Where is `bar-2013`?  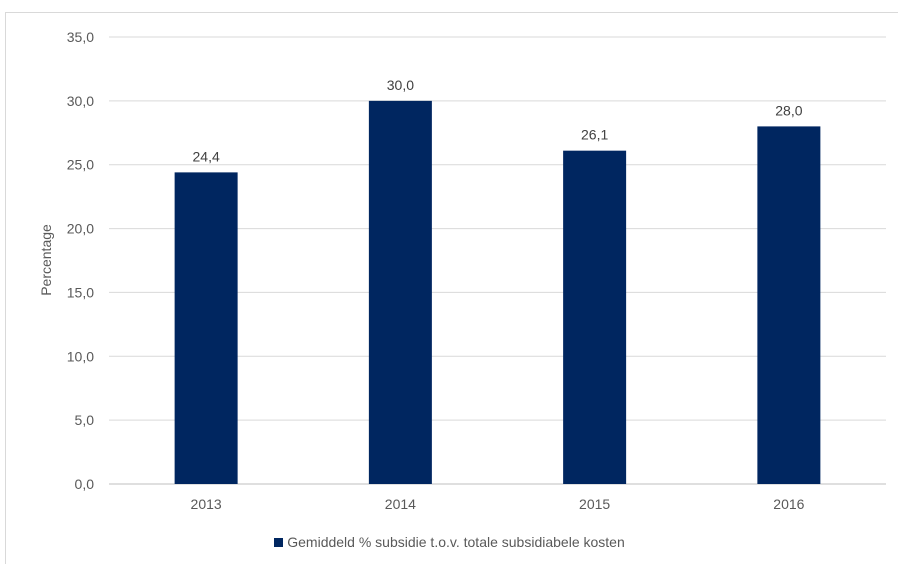 bar-2013 is located at coordinates (206, 328).